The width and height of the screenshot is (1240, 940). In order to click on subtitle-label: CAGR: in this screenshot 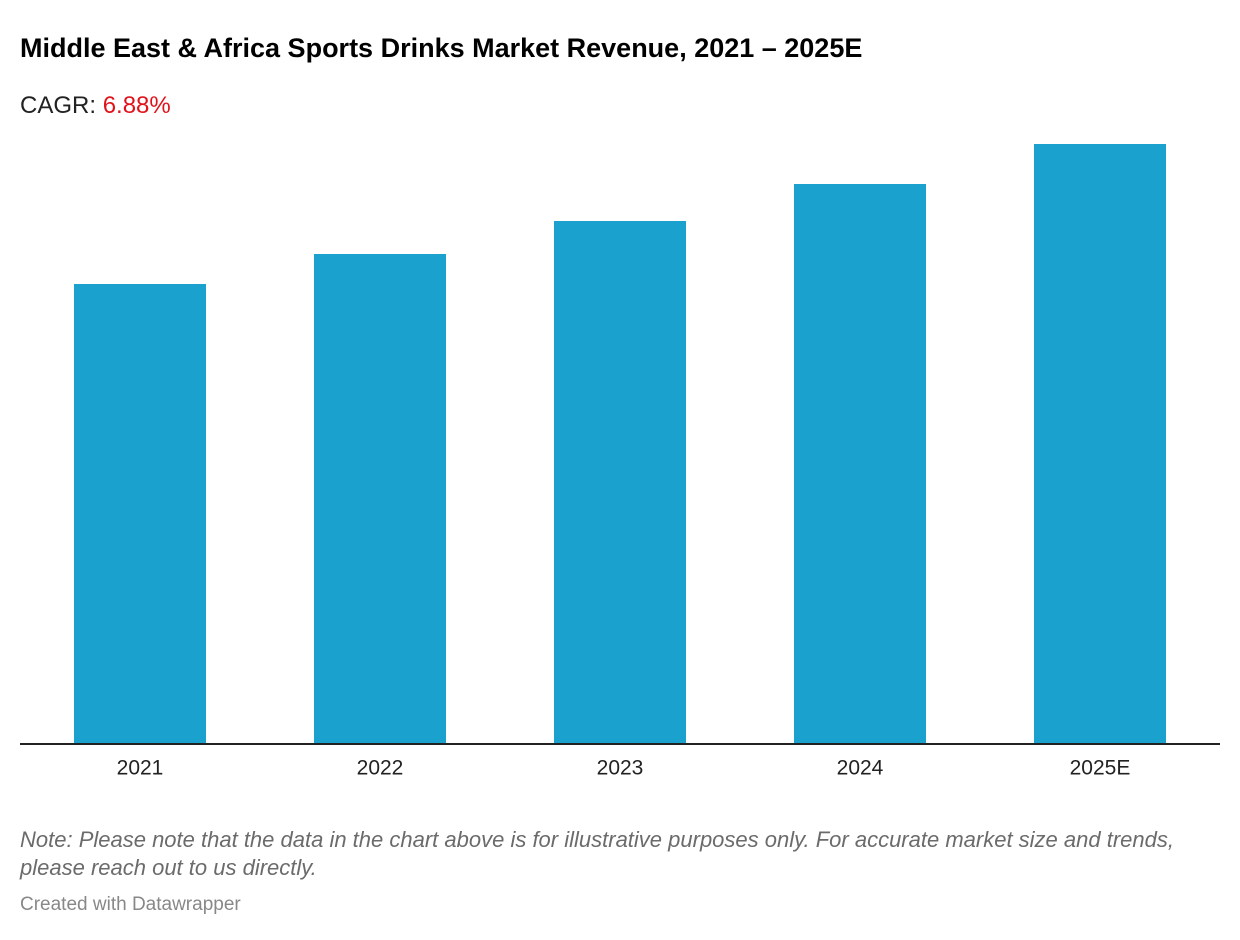, I will do `click(58, 105)`.